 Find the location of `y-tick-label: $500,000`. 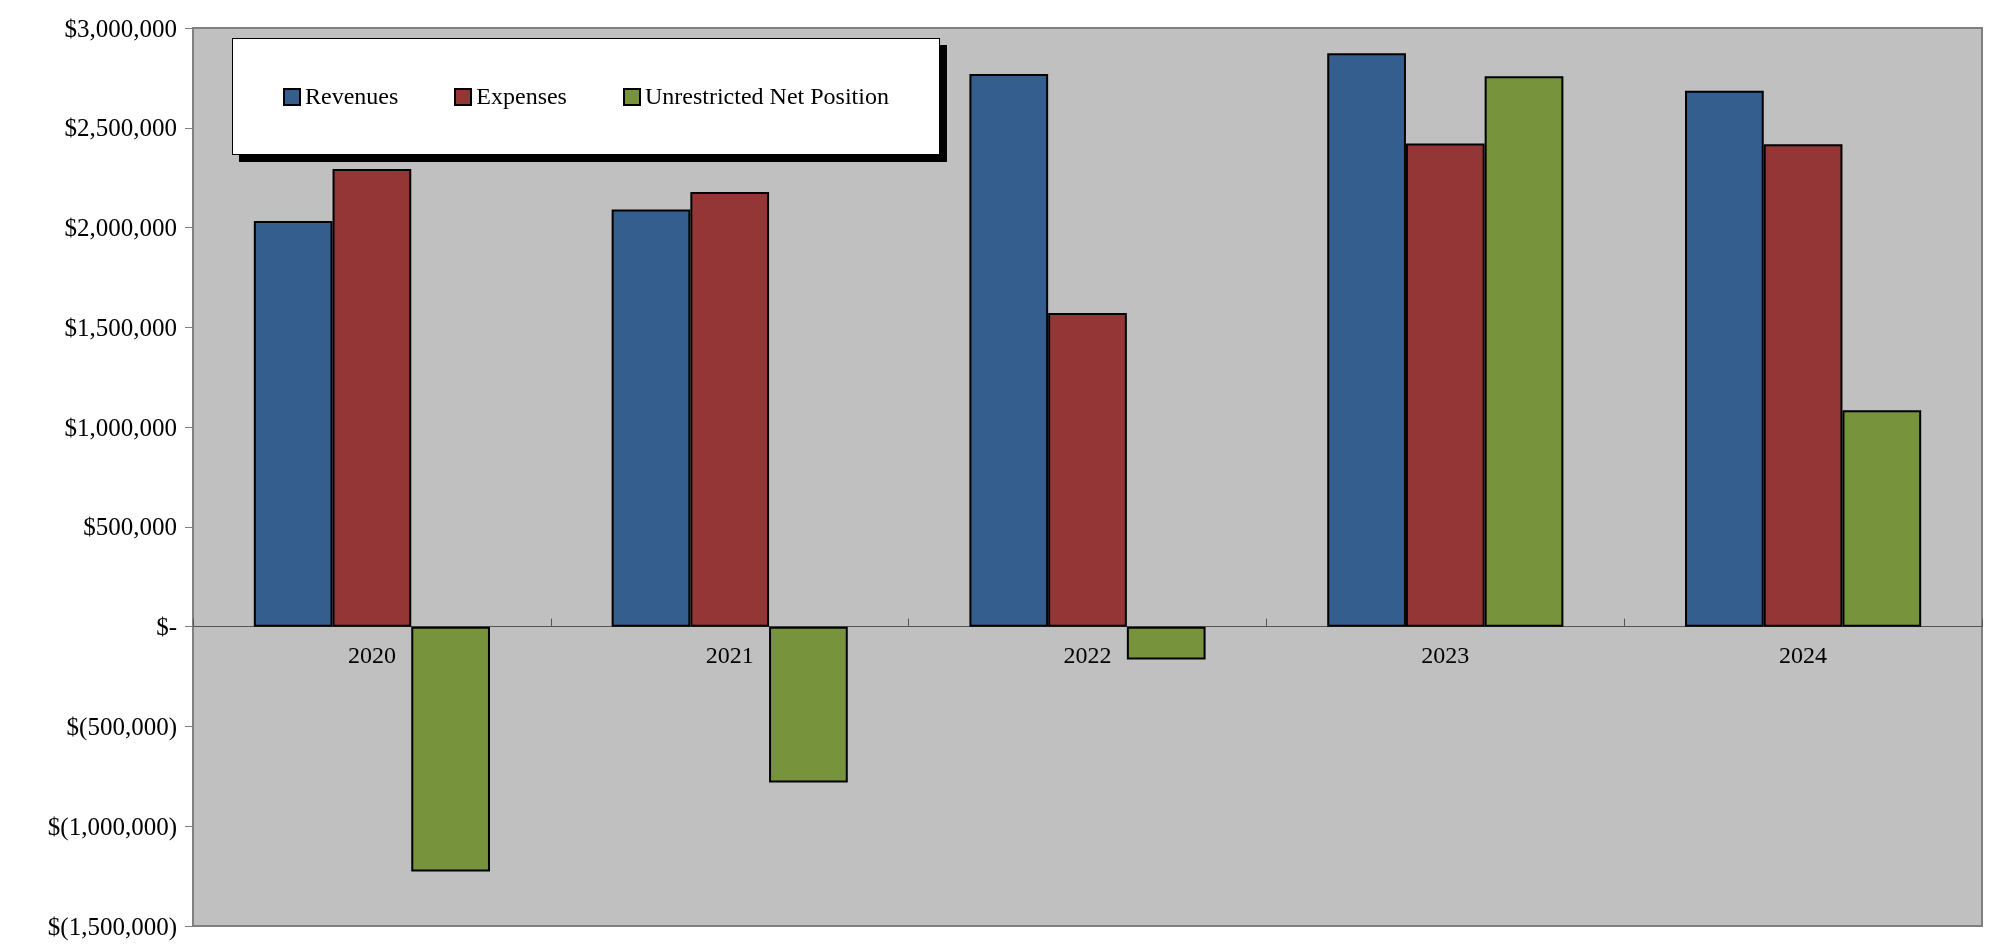

y-tick-label: $500,000 is located at coordinates (130, 527).